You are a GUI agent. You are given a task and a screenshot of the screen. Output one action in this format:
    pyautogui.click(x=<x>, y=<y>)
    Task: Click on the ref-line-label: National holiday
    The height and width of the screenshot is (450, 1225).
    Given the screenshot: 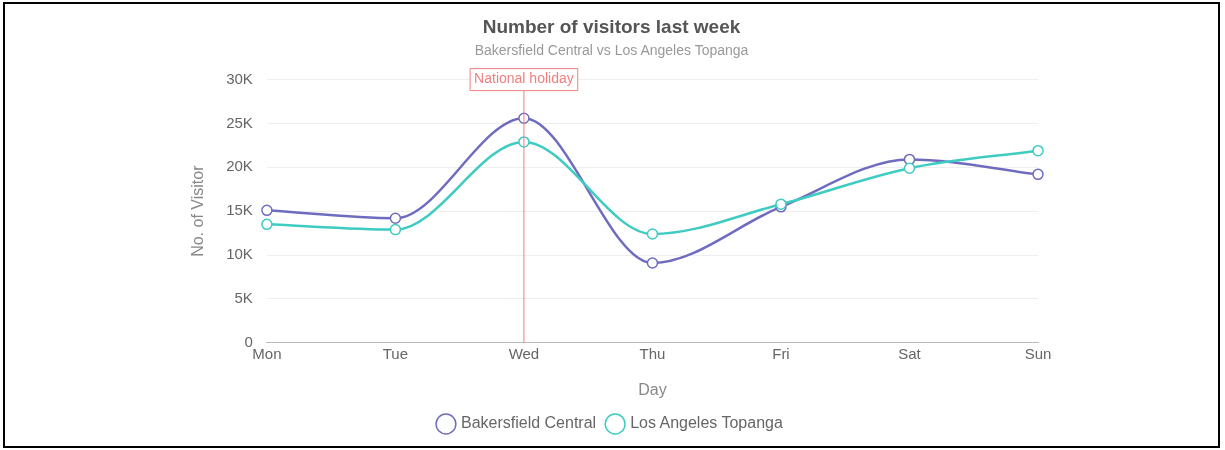 What is the action you would take?
    pyautogui.click(x=524, y=78)
    